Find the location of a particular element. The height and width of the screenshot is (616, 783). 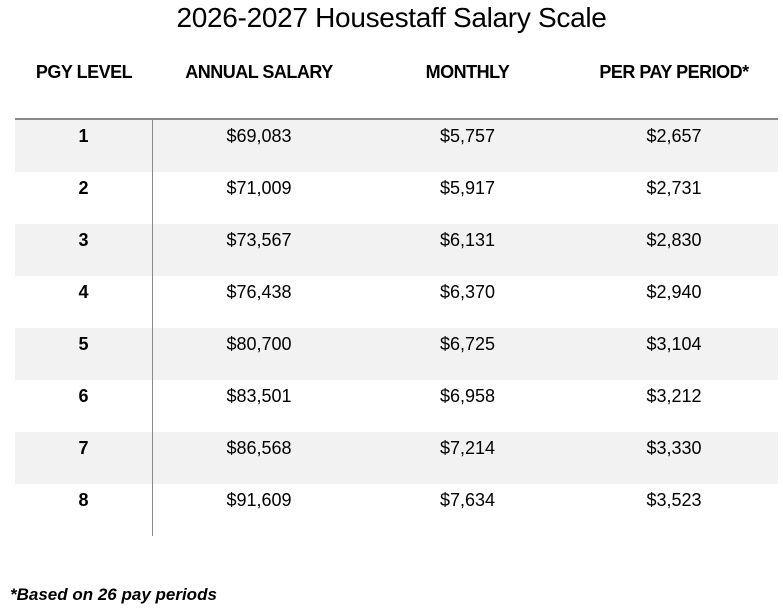

per-pay-period-cell: $3,212 is located at coordinates (674, 396).